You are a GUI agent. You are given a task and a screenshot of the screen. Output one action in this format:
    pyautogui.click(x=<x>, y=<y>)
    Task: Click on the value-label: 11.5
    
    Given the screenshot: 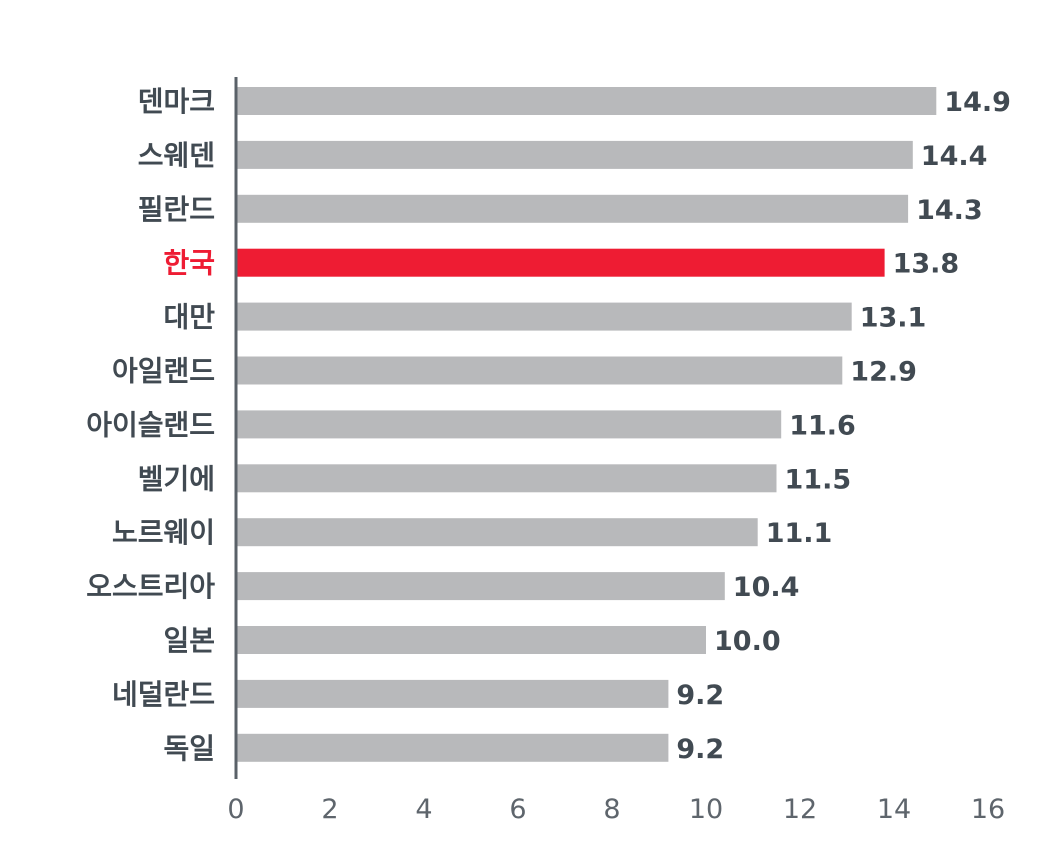 What is the action you would take?
    pyautogui.click(x=818, y=479)
    